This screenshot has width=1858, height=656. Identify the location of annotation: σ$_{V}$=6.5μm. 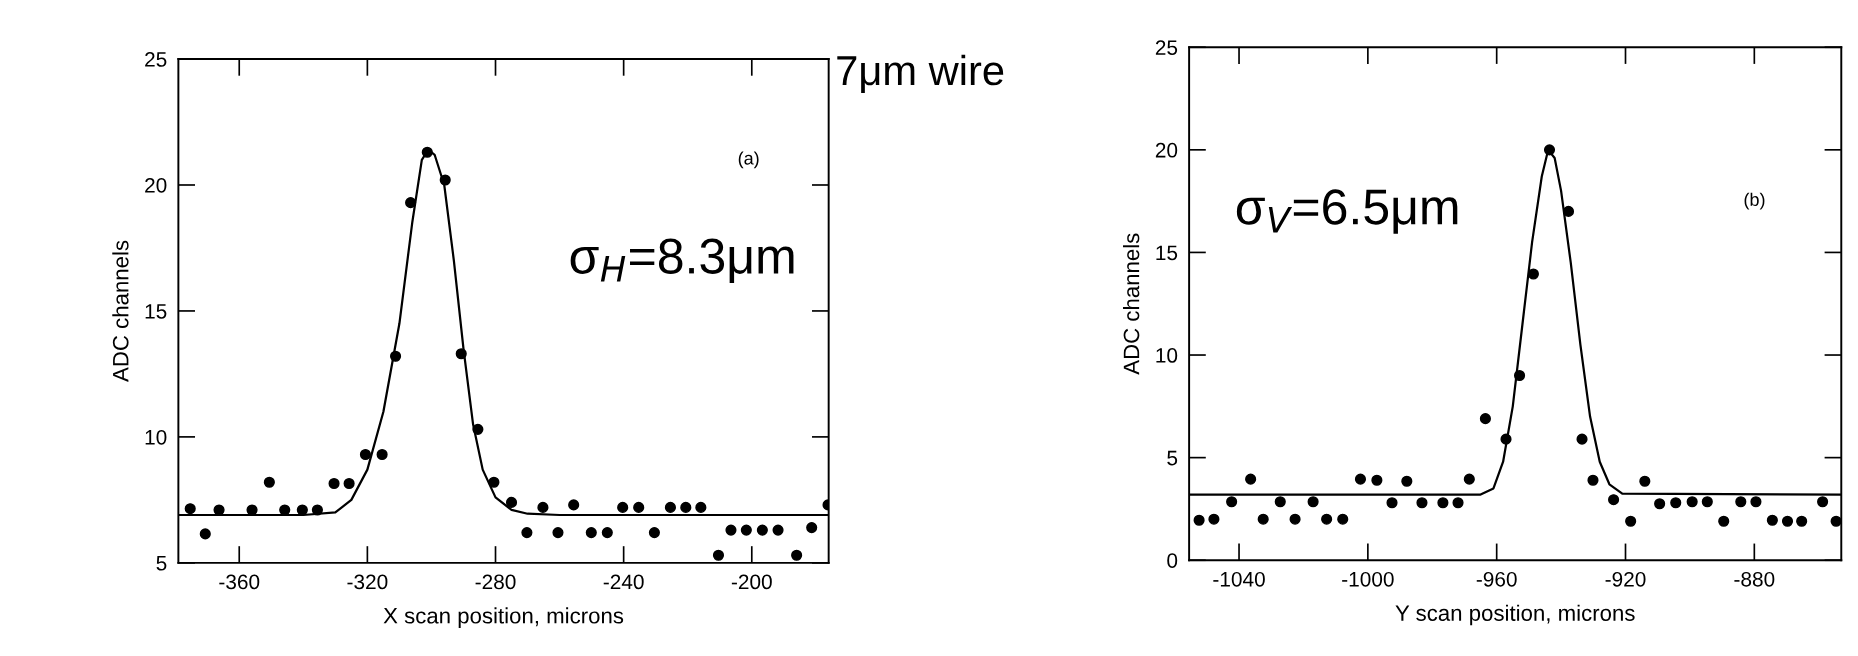
(1347, 211).